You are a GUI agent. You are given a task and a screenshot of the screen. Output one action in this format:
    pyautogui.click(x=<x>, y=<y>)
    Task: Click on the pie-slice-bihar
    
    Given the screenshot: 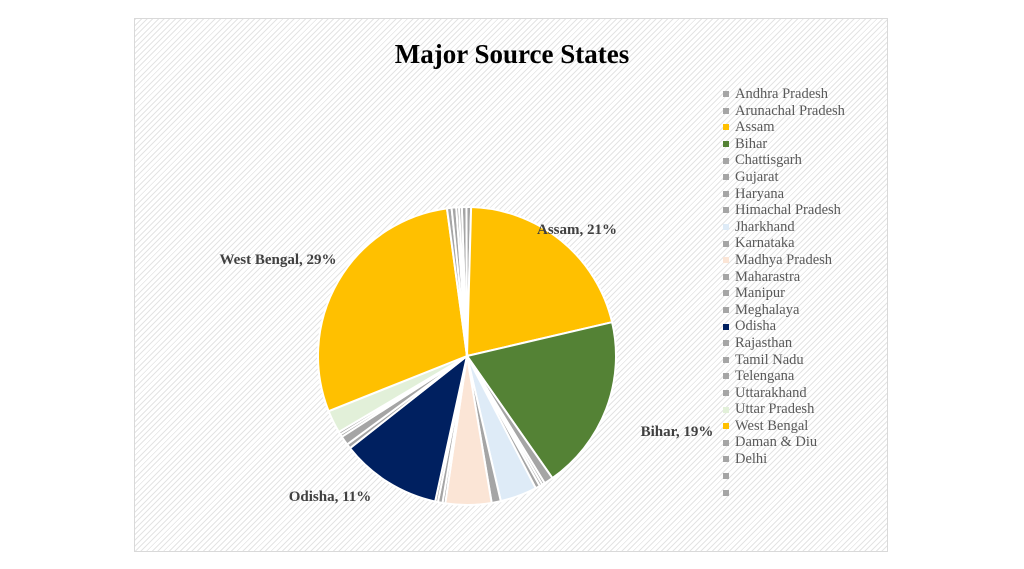 What is the action you would take?
    pyautogui.click(x=541, y=400)
    